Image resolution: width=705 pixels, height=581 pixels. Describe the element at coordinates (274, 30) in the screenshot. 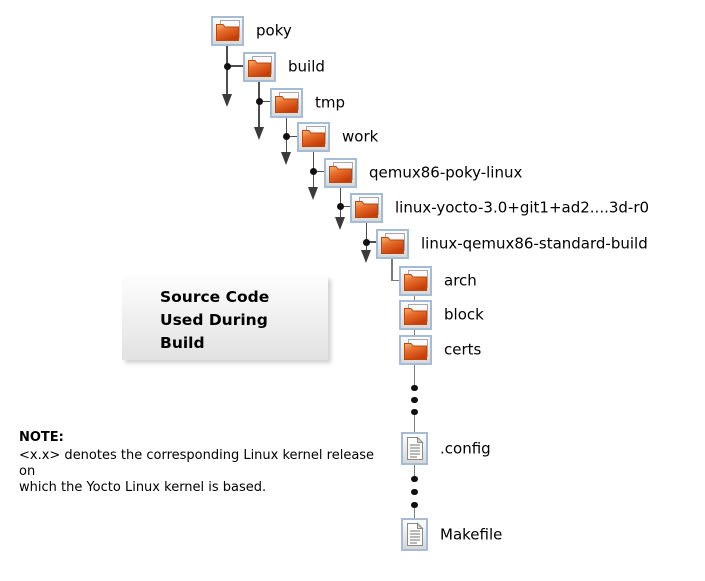

I see `tree-node-label: poky` at that location.